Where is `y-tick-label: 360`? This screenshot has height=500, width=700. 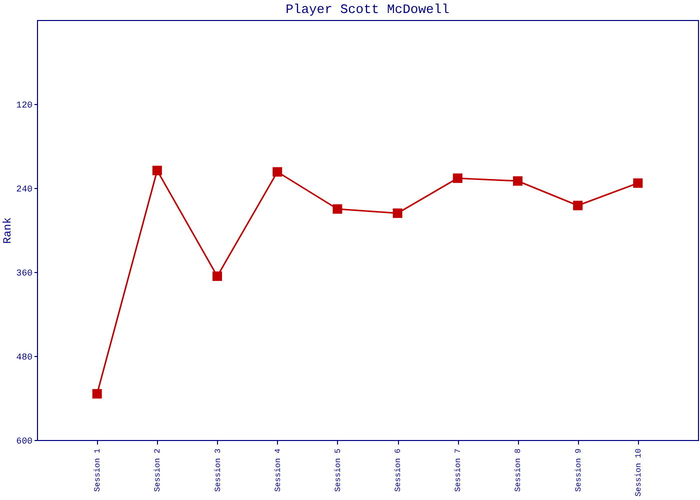 y-tick-label: 360 is located at coordinates (24, 273).